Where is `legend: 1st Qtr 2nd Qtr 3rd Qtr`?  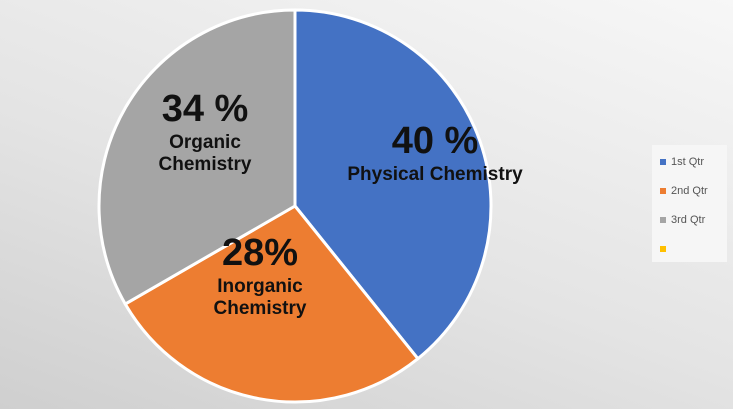 legend: 1st Qtr 2nd Qtr 3rd Qtr is located at coordinates (689, 203).